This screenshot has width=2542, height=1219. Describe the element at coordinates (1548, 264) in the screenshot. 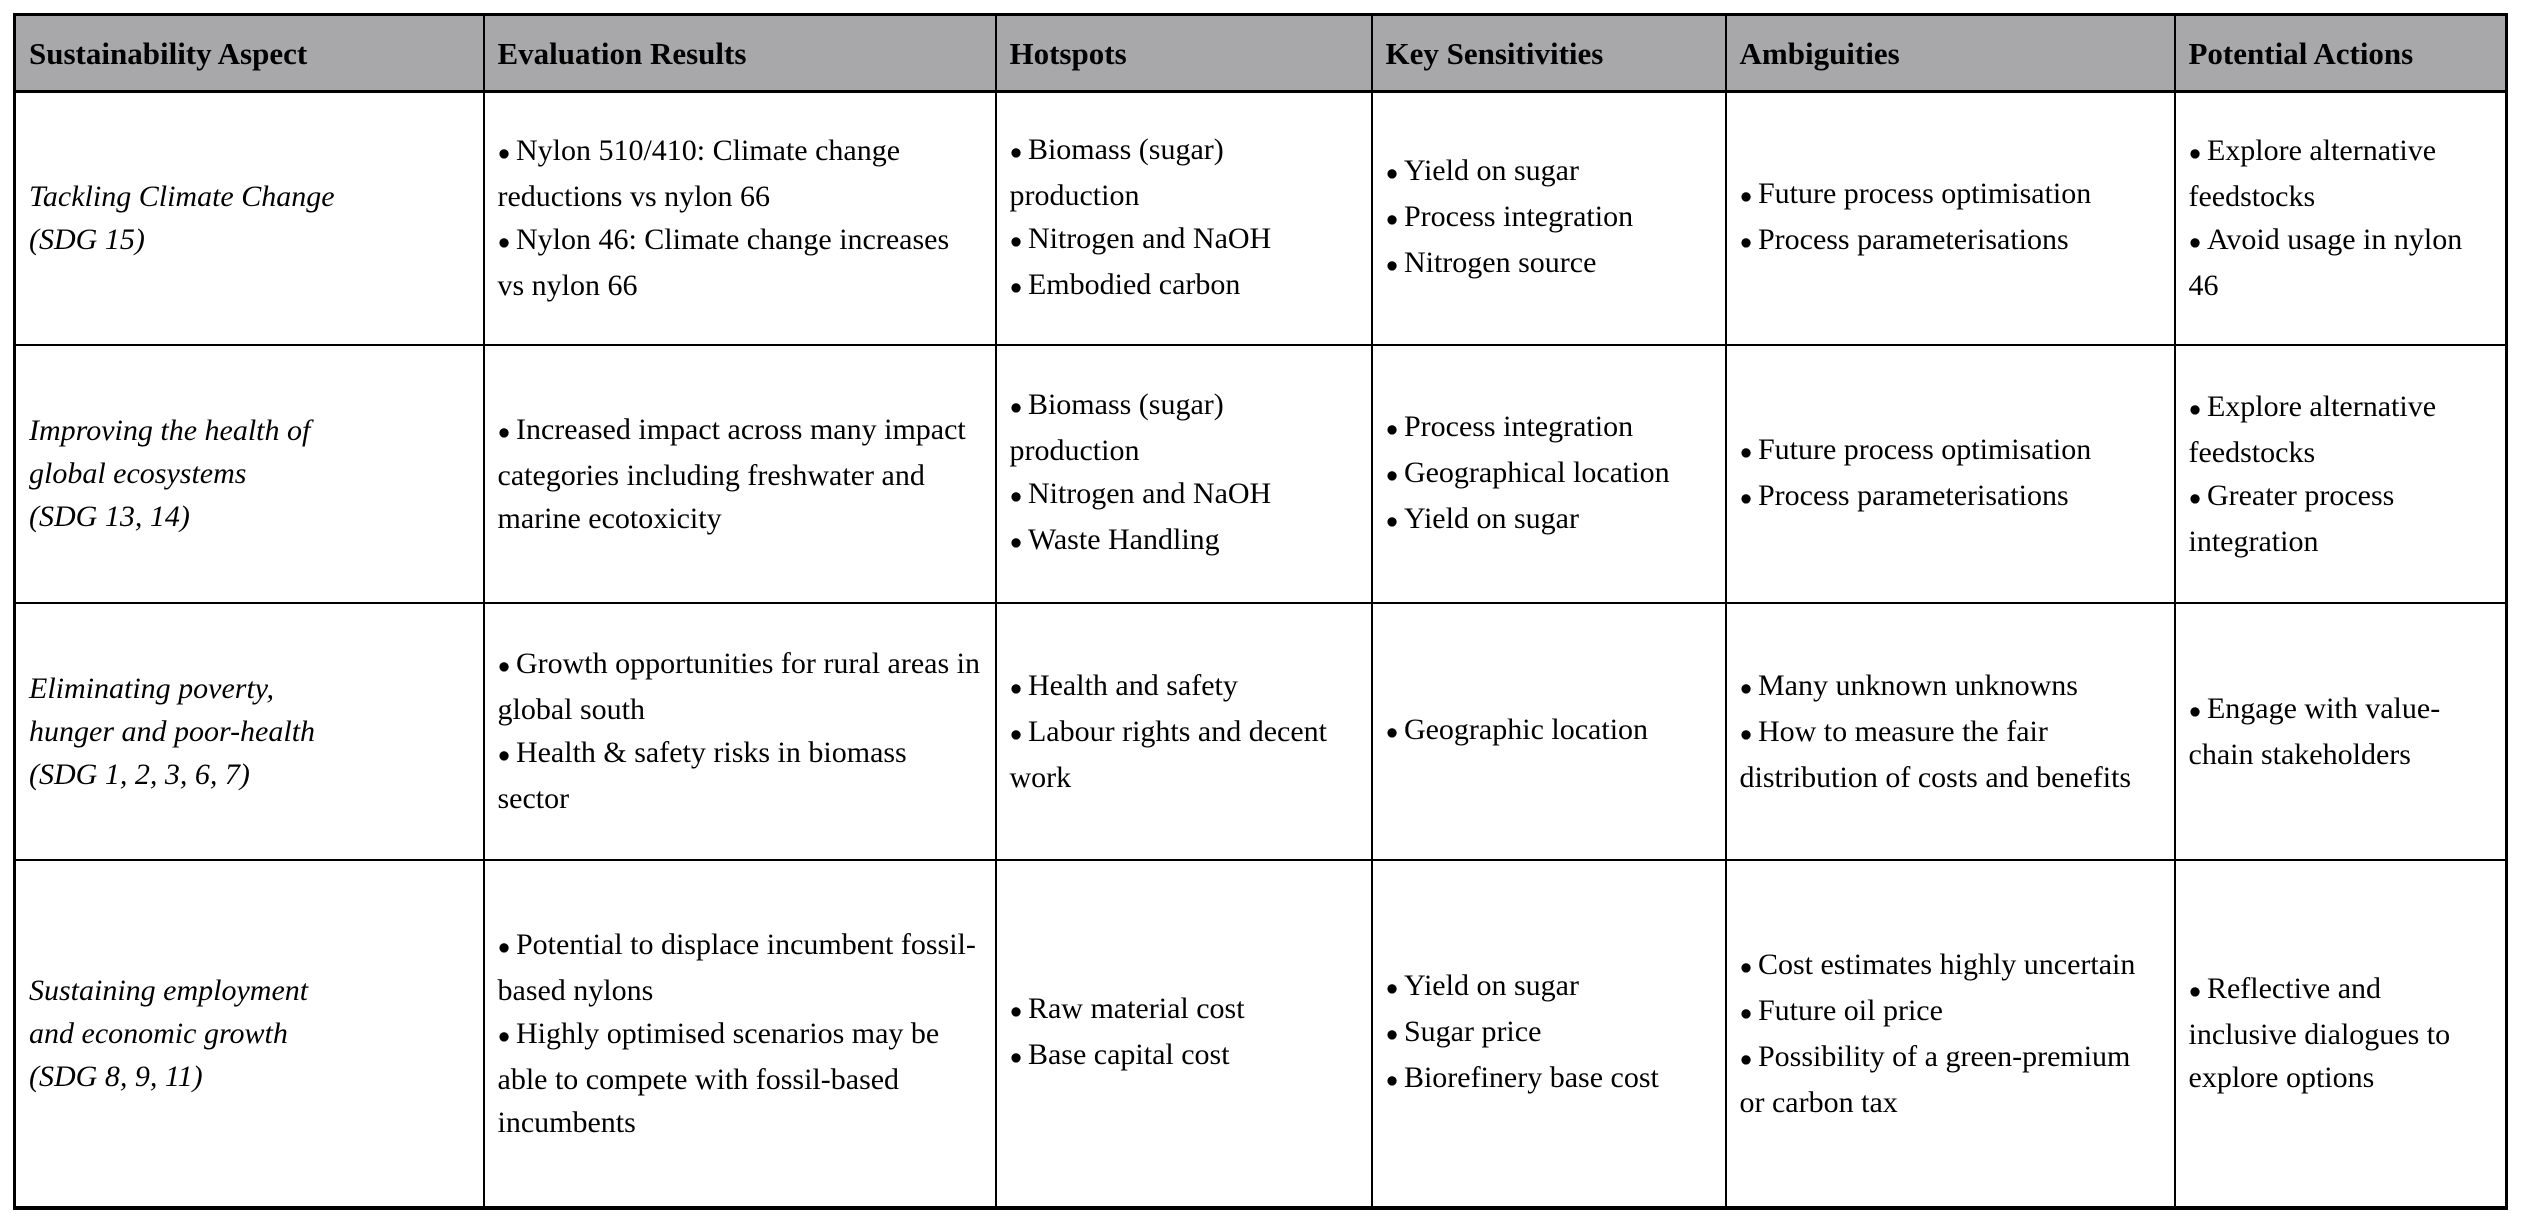

I see `bullet-item: Nitrogen source` at that location.